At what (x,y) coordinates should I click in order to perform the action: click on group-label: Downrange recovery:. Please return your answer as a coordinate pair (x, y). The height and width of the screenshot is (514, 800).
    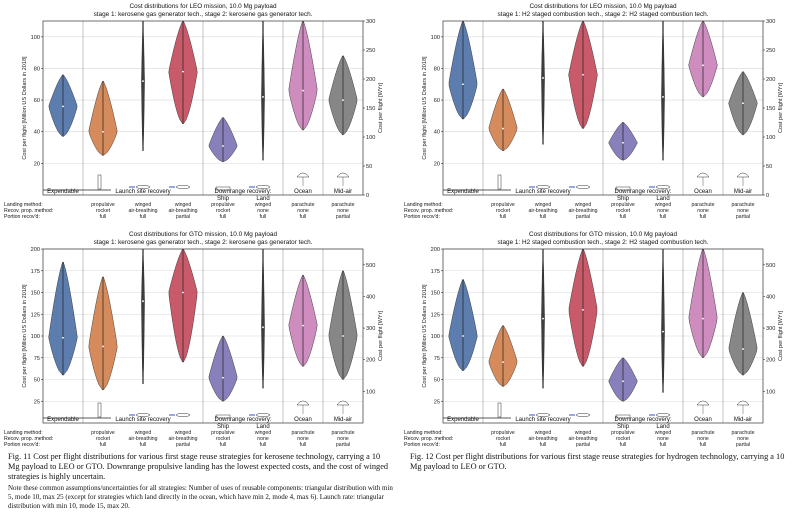
    Looking at the image, I should click on (242, 420).